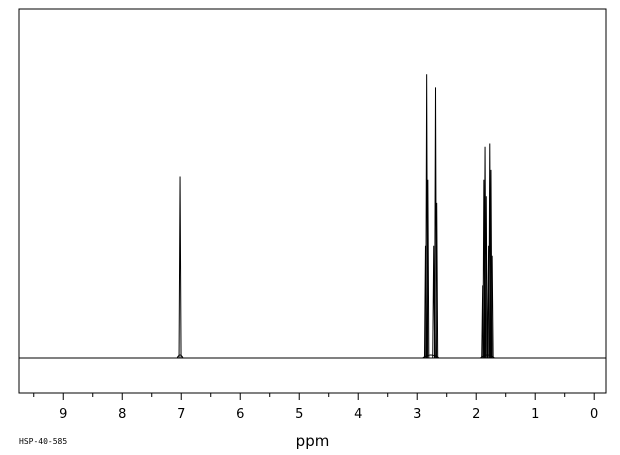 The image size is (620, 455). Describe the element at coordinates (358, 414) in the screenshot. I see `x-tick-label: 4` at that location.